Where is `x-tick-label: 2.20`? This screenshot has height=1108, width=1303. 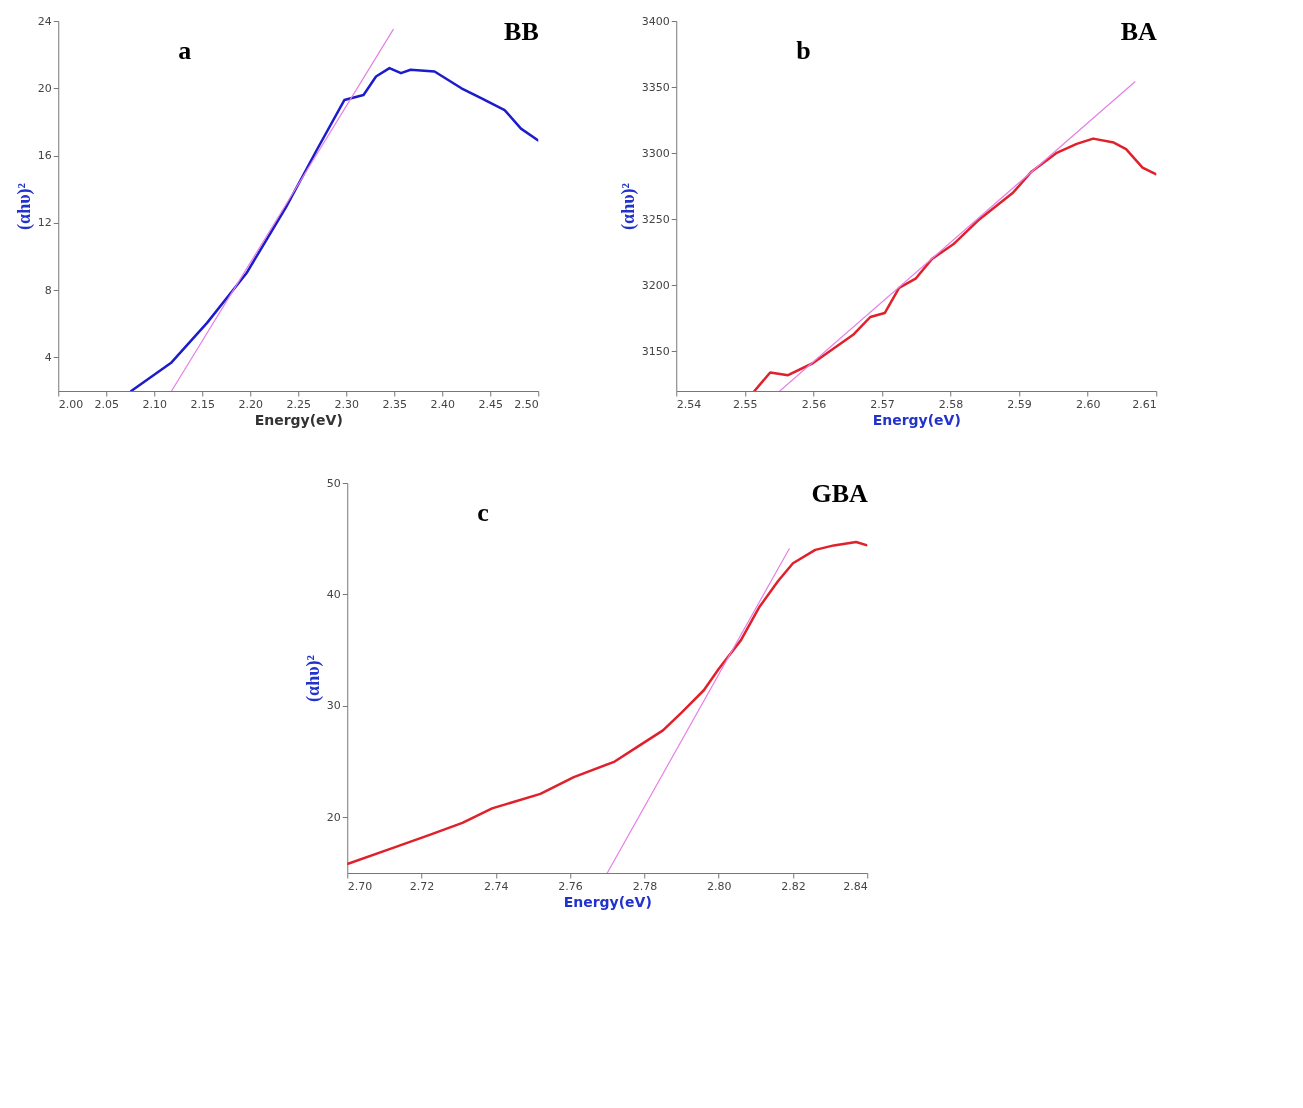 x-tick-label: 2.20 is located at coordinates (250, 404).